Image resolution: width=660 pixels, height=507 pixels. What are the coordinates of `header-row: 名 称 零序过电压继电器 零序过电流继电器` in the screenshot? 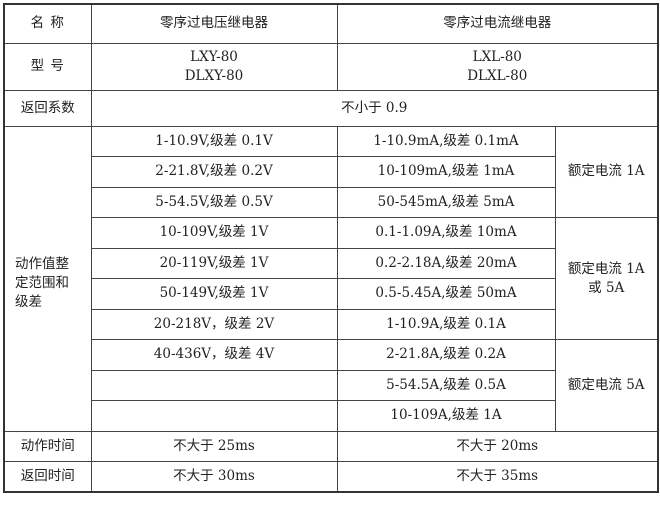 It's located at (331, 23).